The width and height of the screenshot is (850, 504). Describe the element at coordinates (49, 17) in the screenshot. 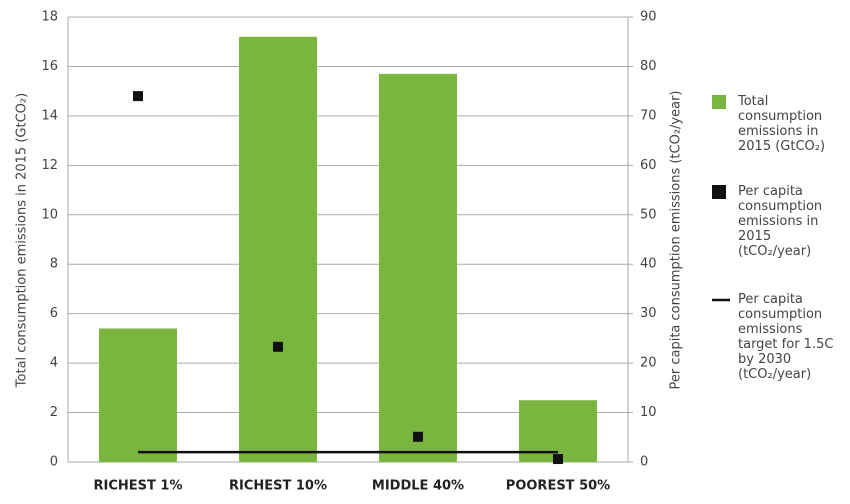

I see `y-tick-label: 18` at that location.